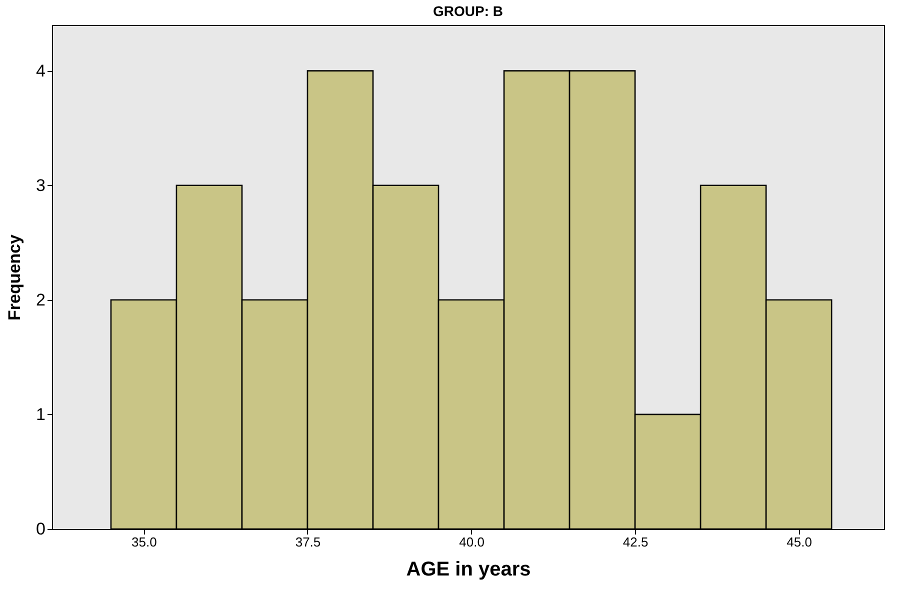 This screenshot has height=594, width=899. I want to click on y-tick-label: 4, so click(41, 70).